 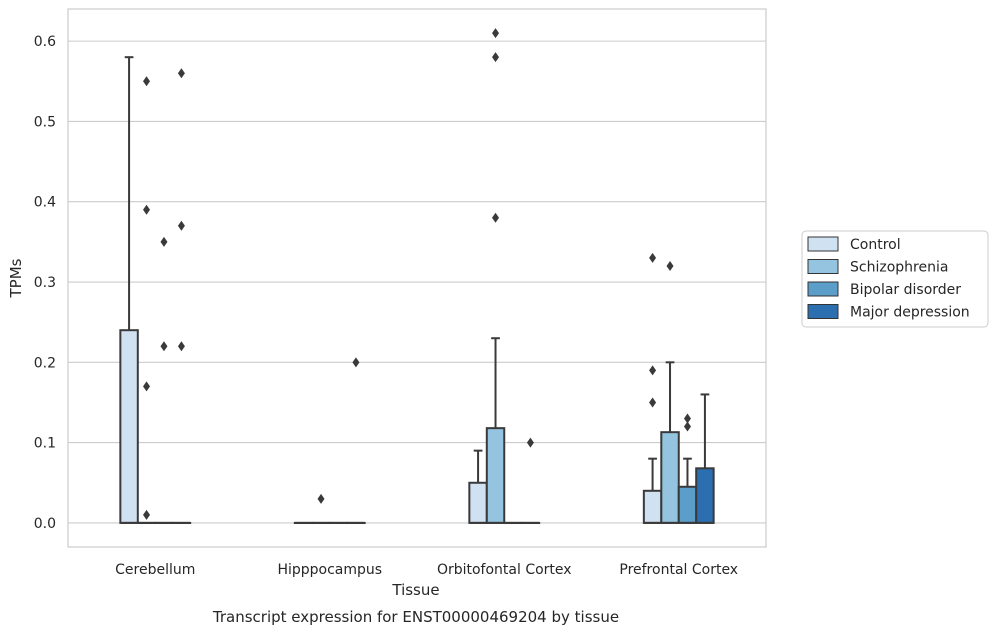 I want to click on legend-label: Schizophrenia, so click(x=899, y=268).